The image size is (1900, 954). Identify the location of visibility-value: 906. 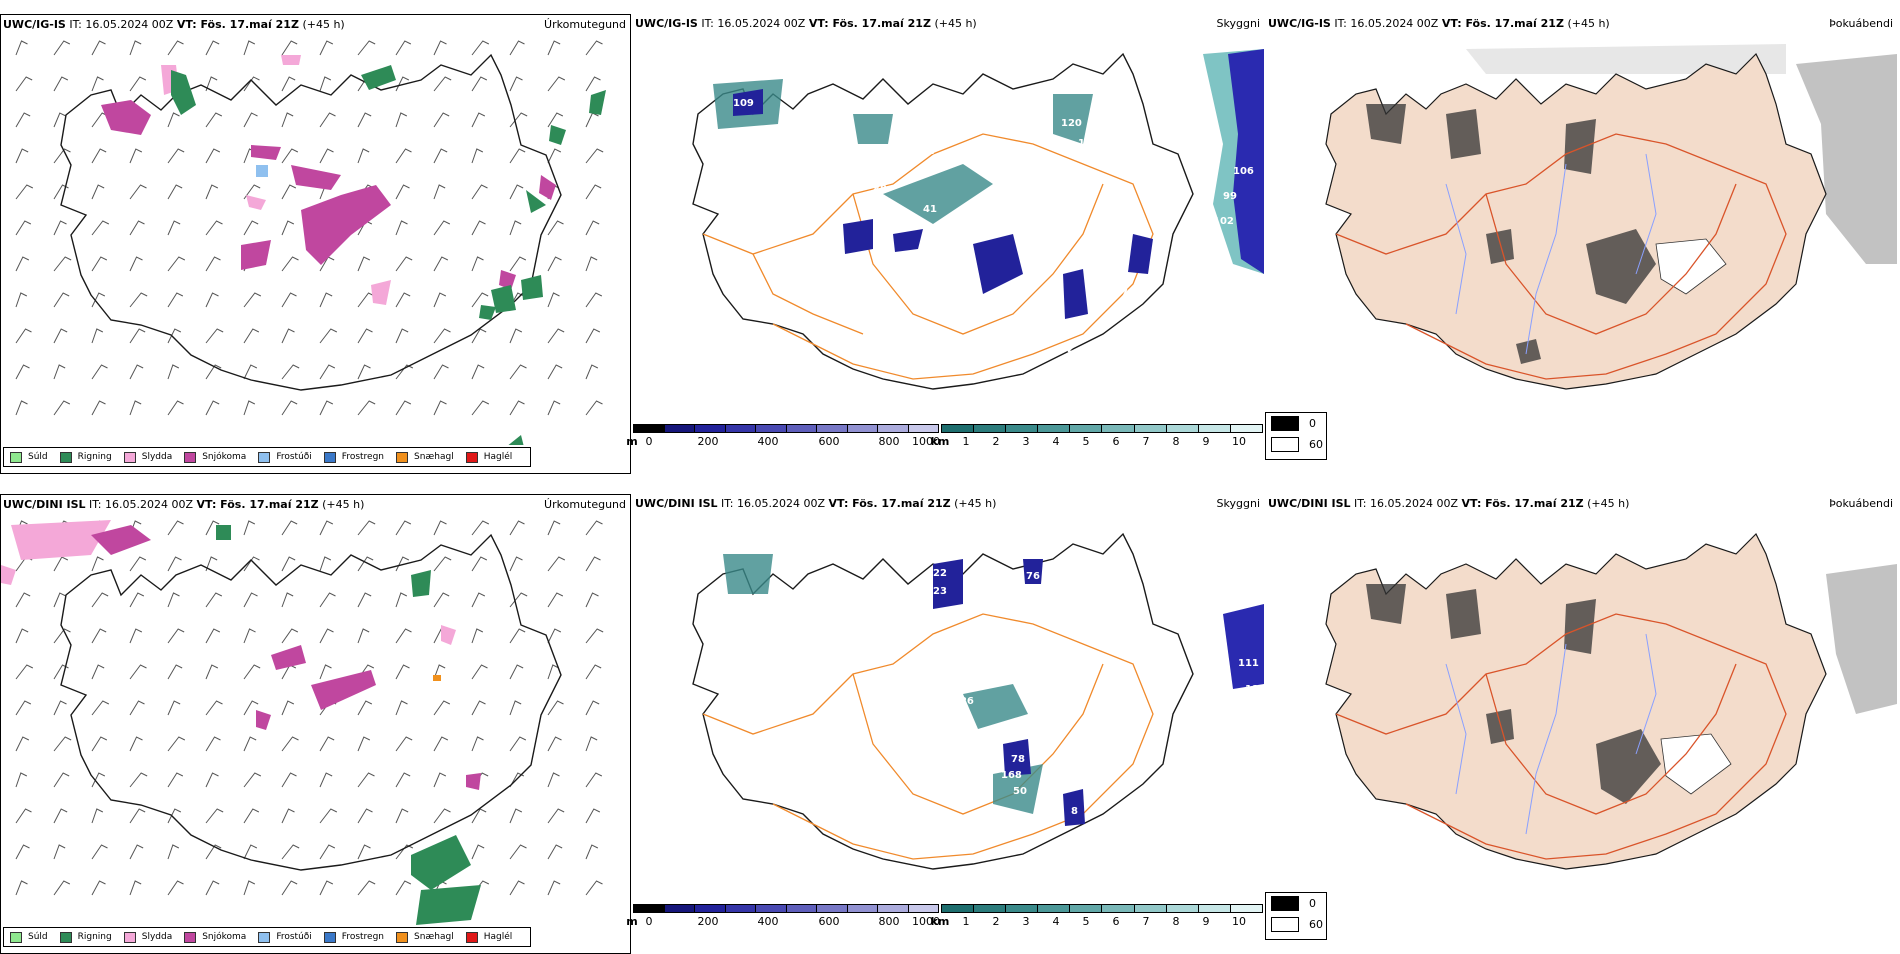
(995, 666).